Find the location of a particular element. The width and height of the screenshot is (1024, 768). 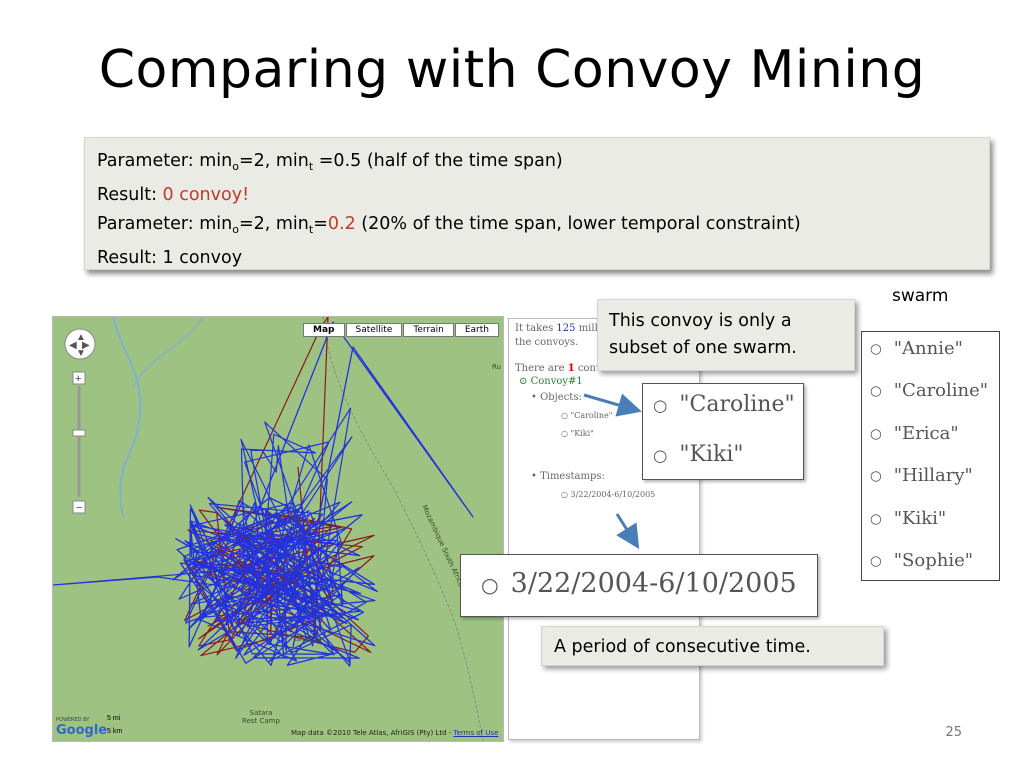

zoomed-object-name: "Kiki" is located at coordinates (711, 454).